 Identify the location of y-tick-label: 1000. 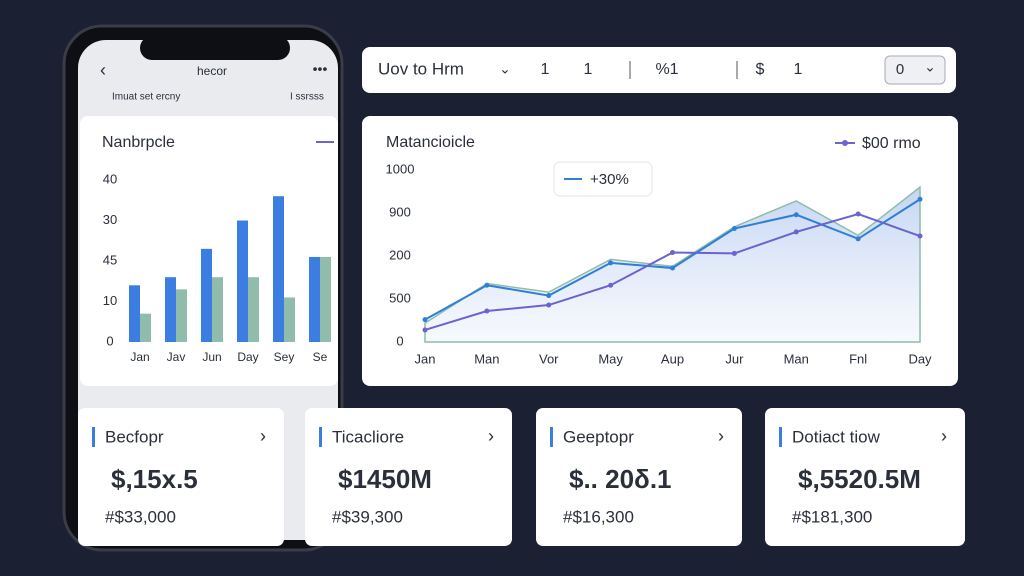
(400, 168).